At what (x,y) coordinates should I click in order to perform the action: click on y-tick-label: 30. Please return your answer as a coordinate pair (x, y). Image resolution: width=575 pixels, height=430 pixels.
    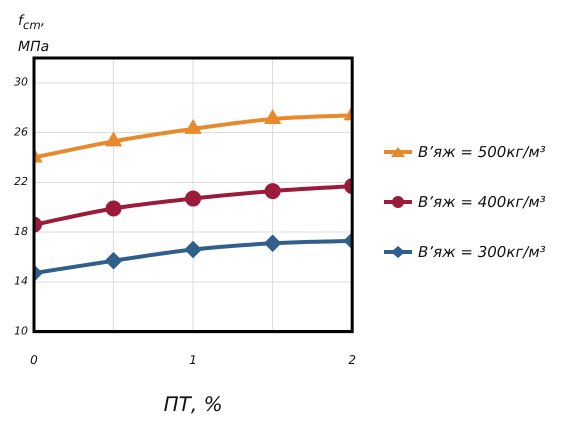
    Looking at the image, I should click on (21, 82).